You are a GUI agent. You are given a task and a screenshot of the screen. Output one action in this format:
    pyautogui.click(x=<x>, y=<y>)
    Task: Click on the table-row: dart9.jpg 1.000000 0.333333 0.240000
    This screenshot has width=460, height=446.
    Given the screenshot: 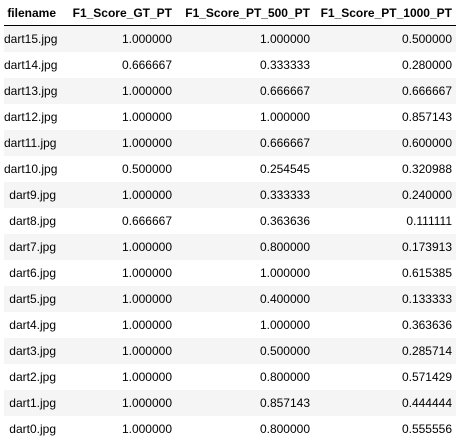 What is the action you would take?
    pyautogui.click(x=230, y=195)
    